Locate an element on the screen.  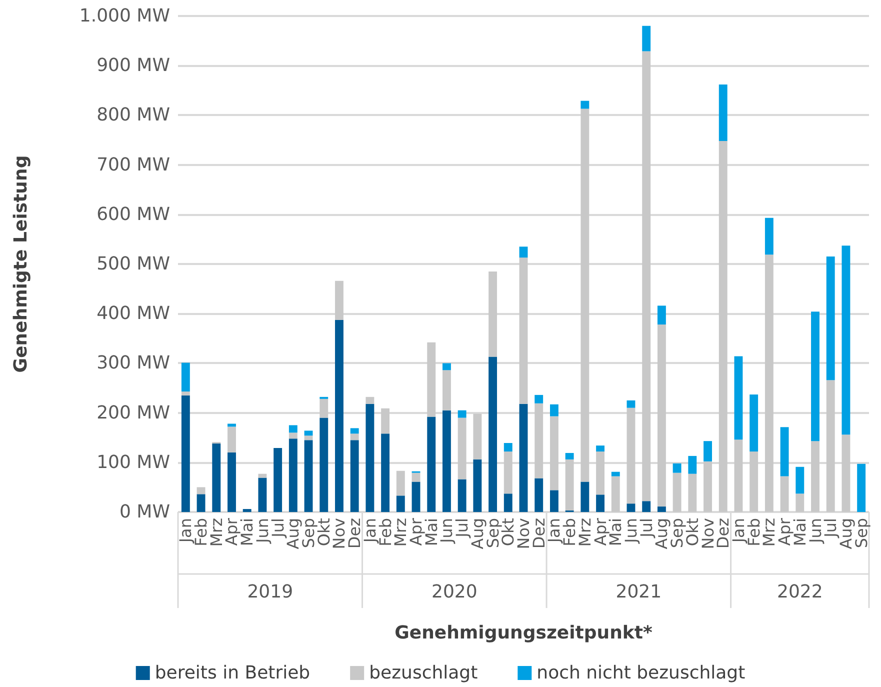
text: 2020 is located at coordinates (454, 592).